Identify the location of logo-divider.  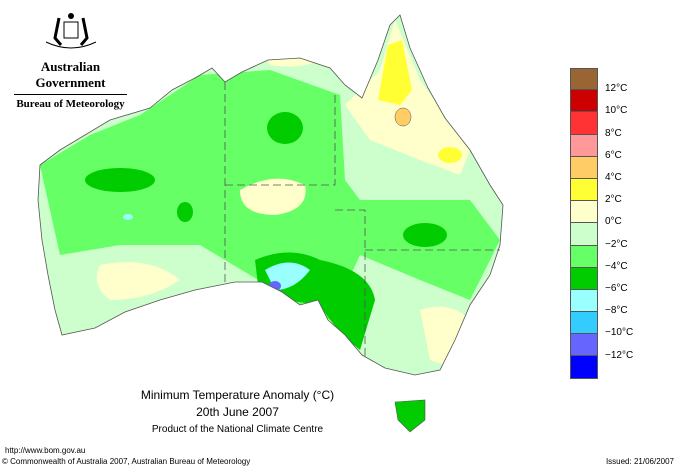
(70, 94).